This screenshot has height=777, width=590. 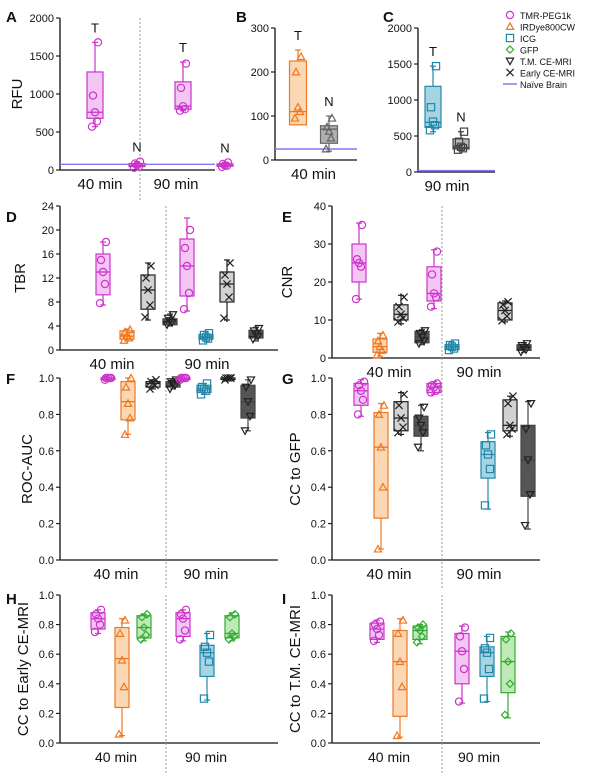 What do you see at coordinates (142, 480) in the screenshot?
I see `panel-F: F 0.0 0.2 0.4 0.6 0.8 1.0 ROC-AUC 40 min 90 min` at bounding box center [142, 480].